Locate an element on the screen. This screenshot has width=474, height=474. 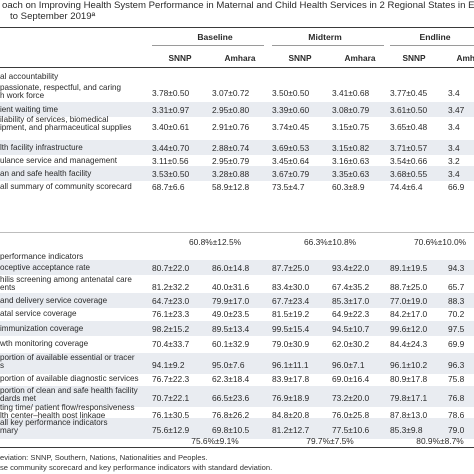
row-value: 84.8±20.8 is located at coordinates (291, 415).